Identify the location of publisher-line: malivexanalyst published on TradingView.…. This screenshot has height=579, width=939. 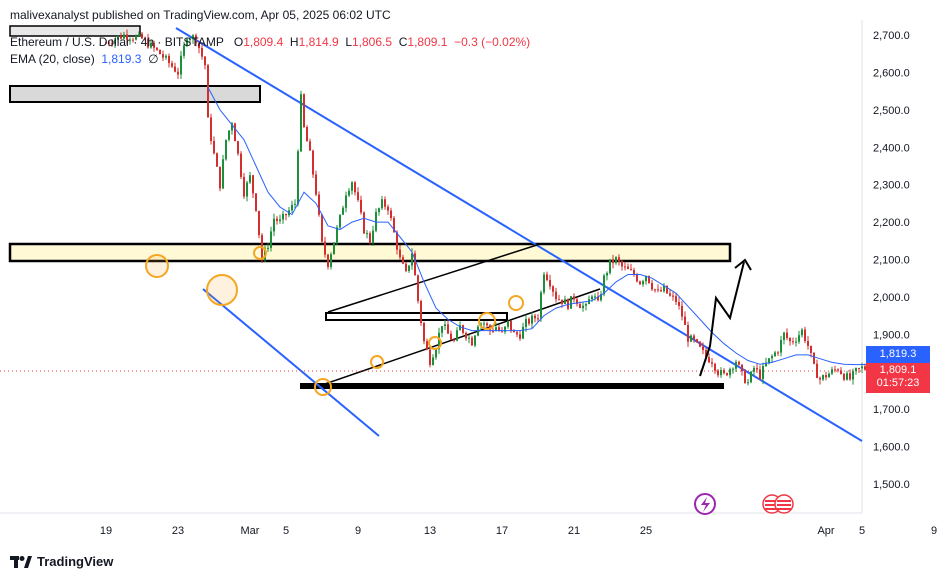
(200, 15).